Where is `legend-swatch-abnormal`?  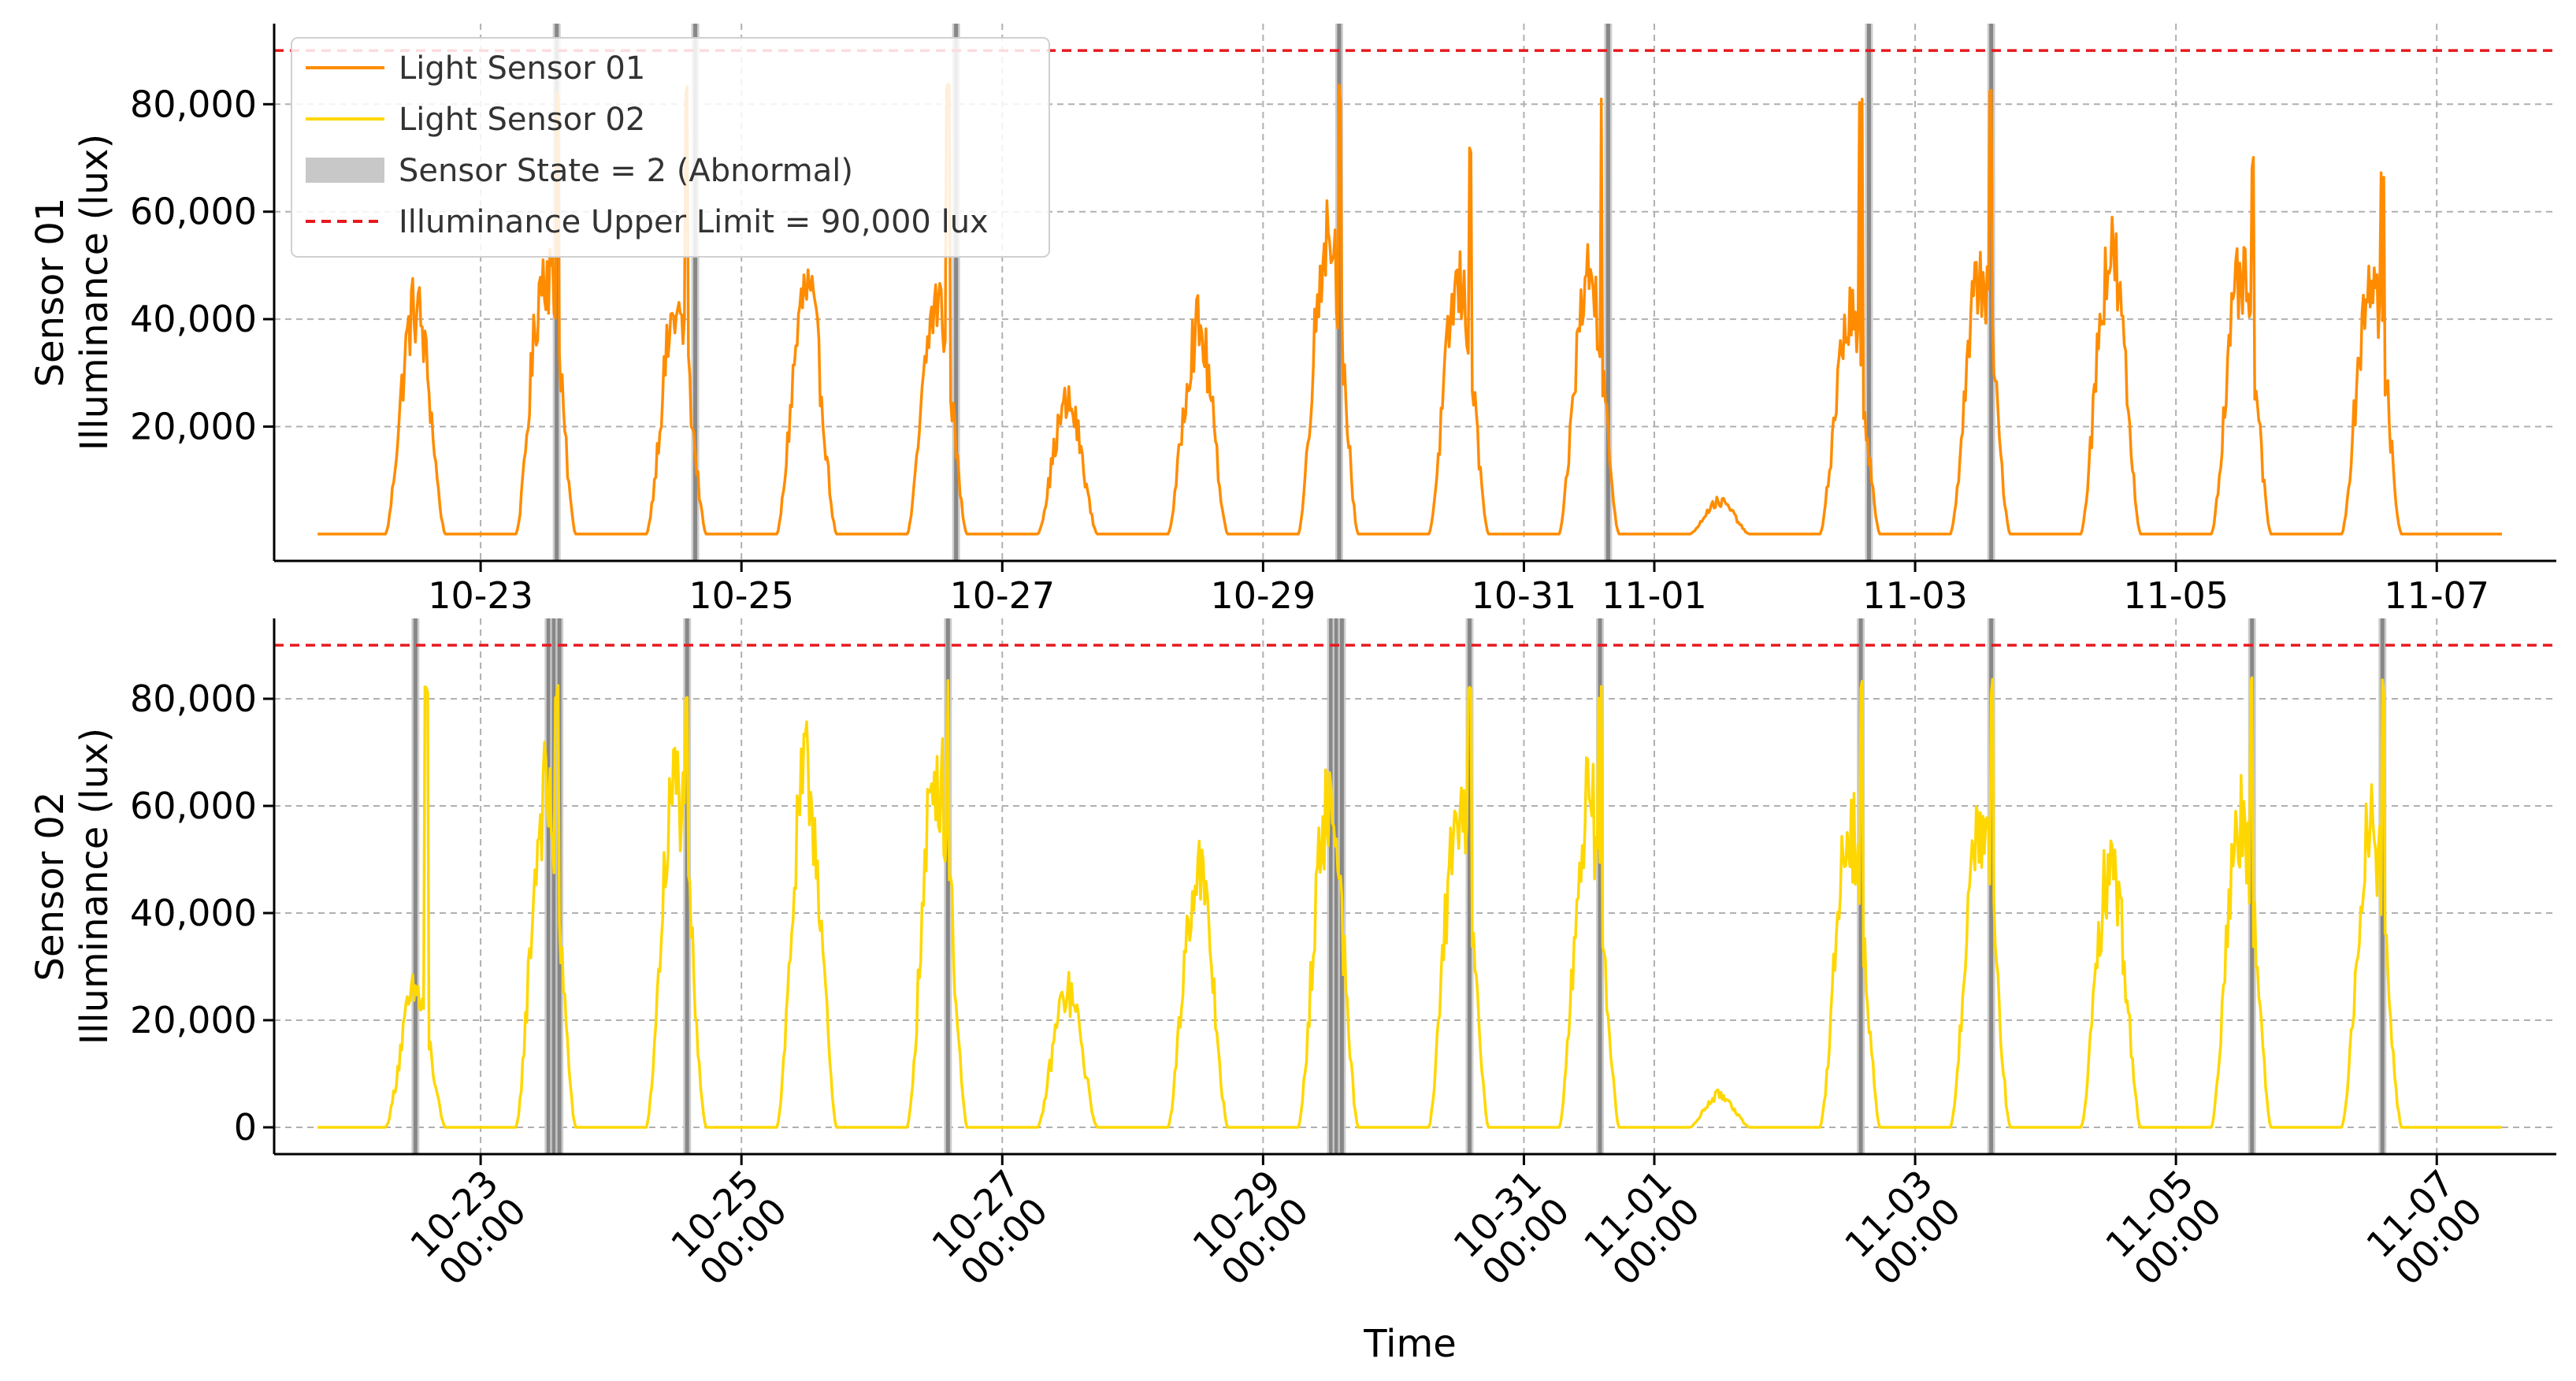
legend-swatch-abnormal is located at coordinates (345, 170).